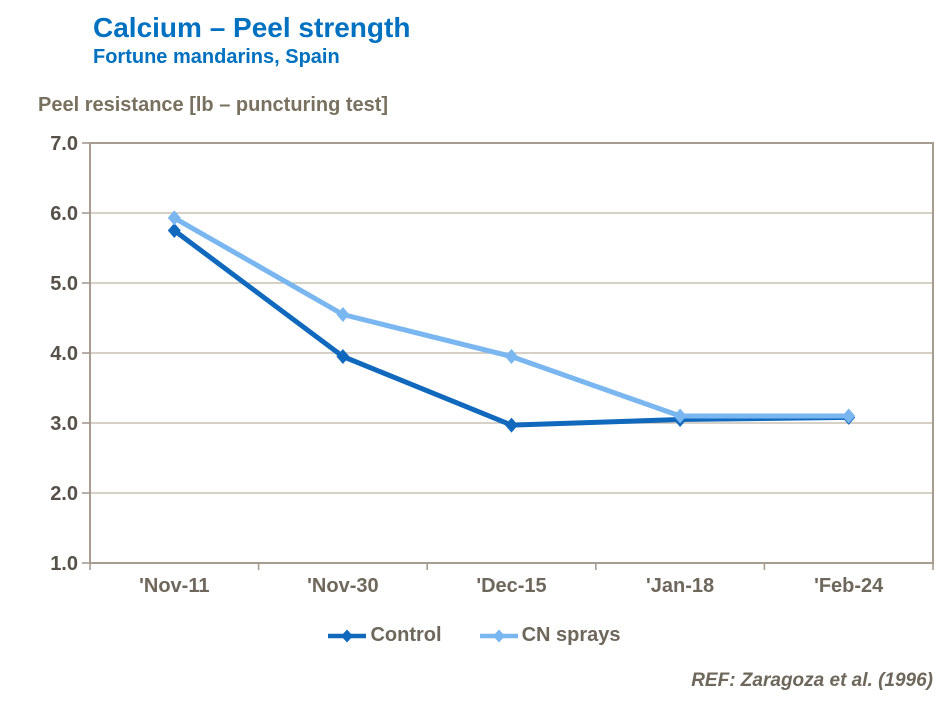 The width and height of the screenshot is (947, 708). Describe the element at coordinates (213, 105) in the screenshot. I see `y-axis-heading: Peel resistance [lb – puncturing test]` at that location.